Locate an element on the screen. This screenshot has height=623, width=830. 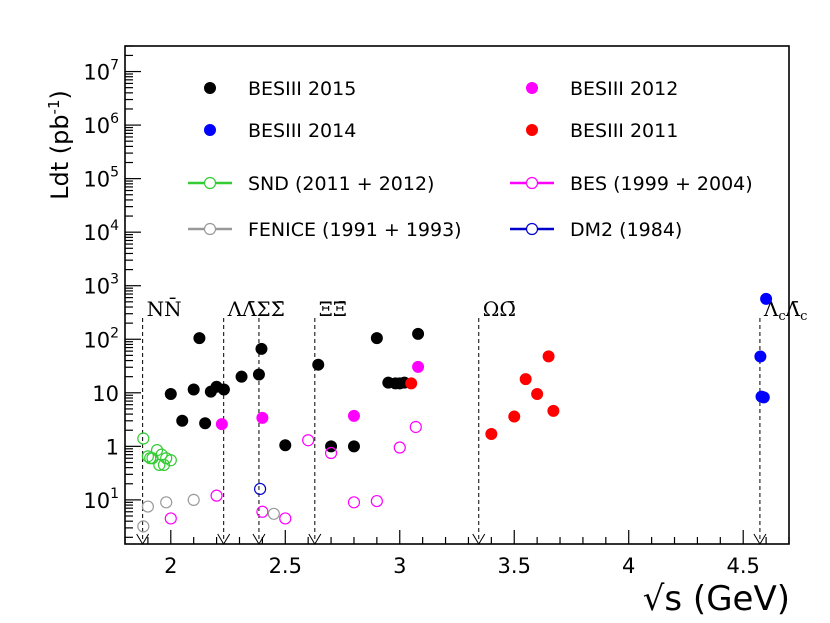
y-tick-label: 10⁷ is located at coordinates (101, 71).